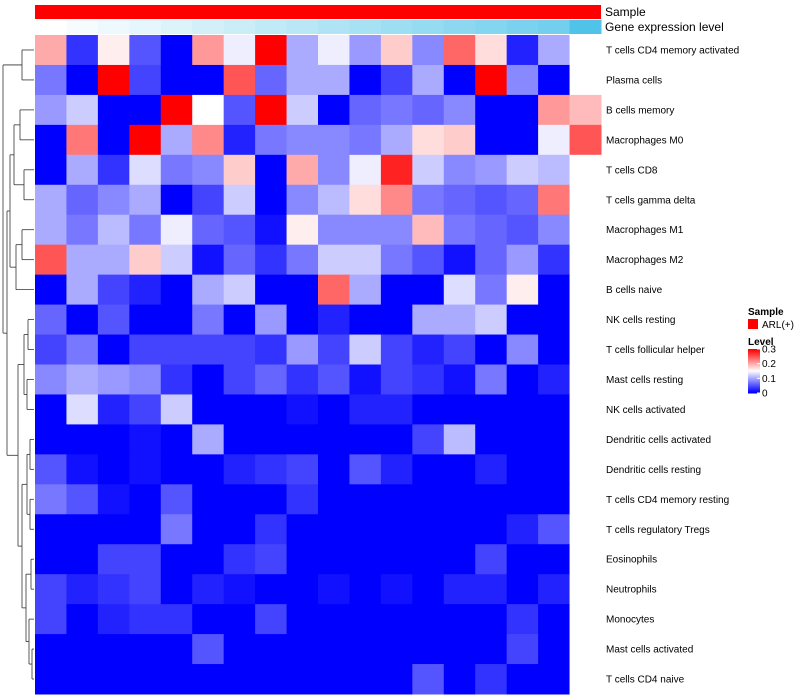 The height and width of the screenshot is (700, 800). Describe the element at coordinates (653, 470) in the screenshot. I see `row-label: Dendritic cells resting` at that location.